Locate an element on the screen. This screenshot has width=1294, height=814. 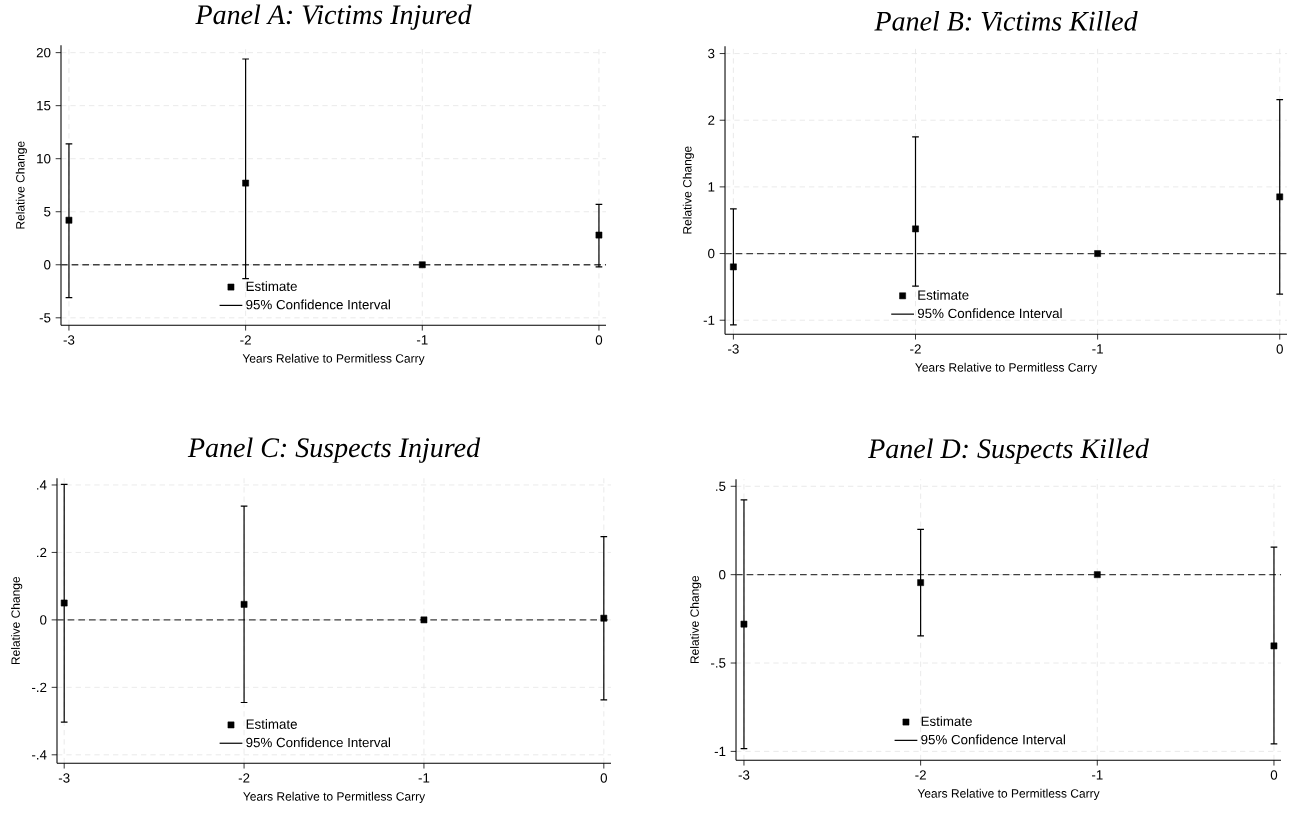
chart-title: Panel B: Victims Killed is located at coordinates (1006, 20).